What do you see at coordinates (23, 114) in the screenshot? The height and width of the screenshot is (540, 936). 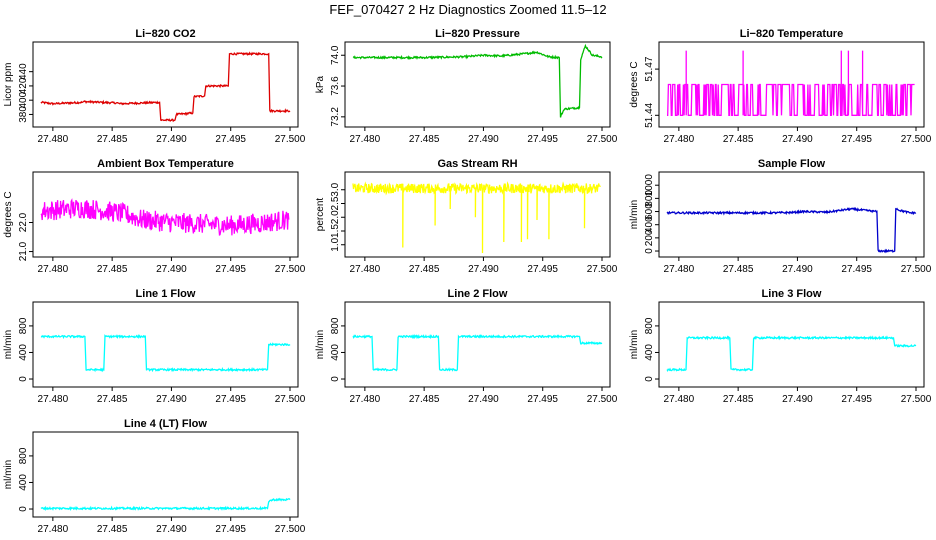 I see `y-tick-label: 380` at bounding box center [23, 114].